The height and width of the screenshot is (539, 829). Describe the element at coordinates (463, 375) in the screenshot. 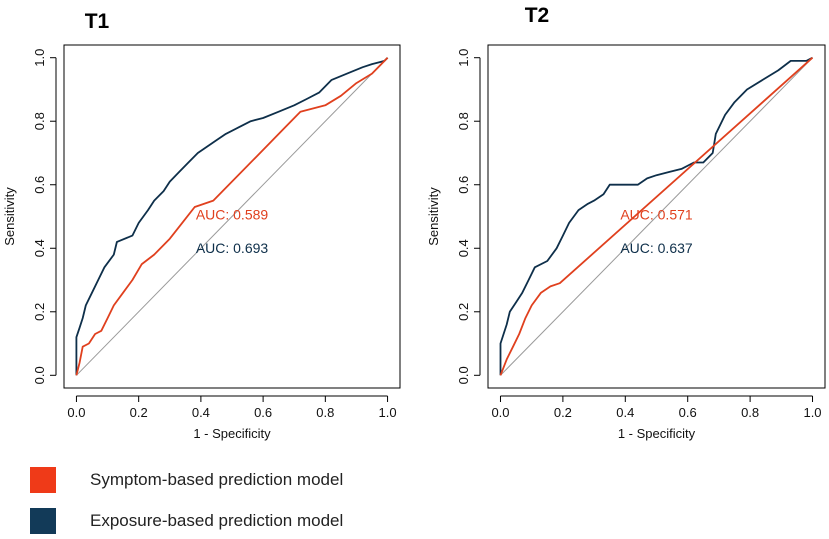

I see `panel-2-y-tick-label: 0.0` at that location.